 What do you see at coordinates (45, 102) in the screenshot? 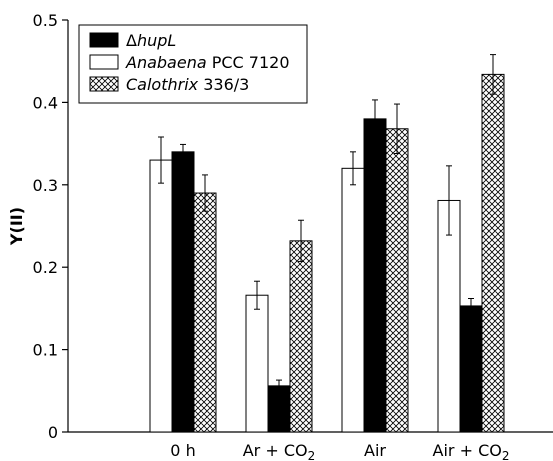
I see `y-tick-label: 0.4` at bounding box center [45, 102].